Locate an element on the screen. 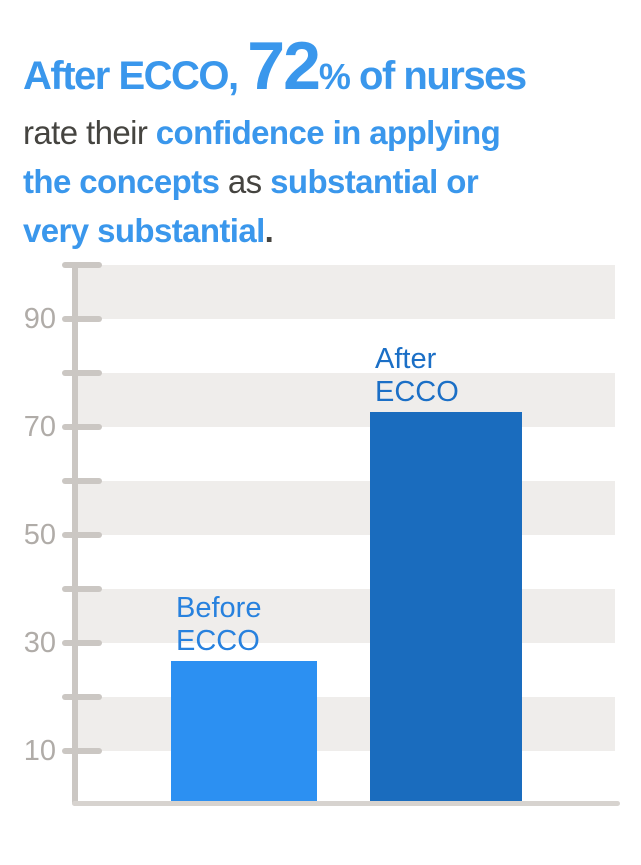 The height and width of the screenshot is (865, 641). headline-blue-suffix: of nurses is located at coordinates (438, 76).